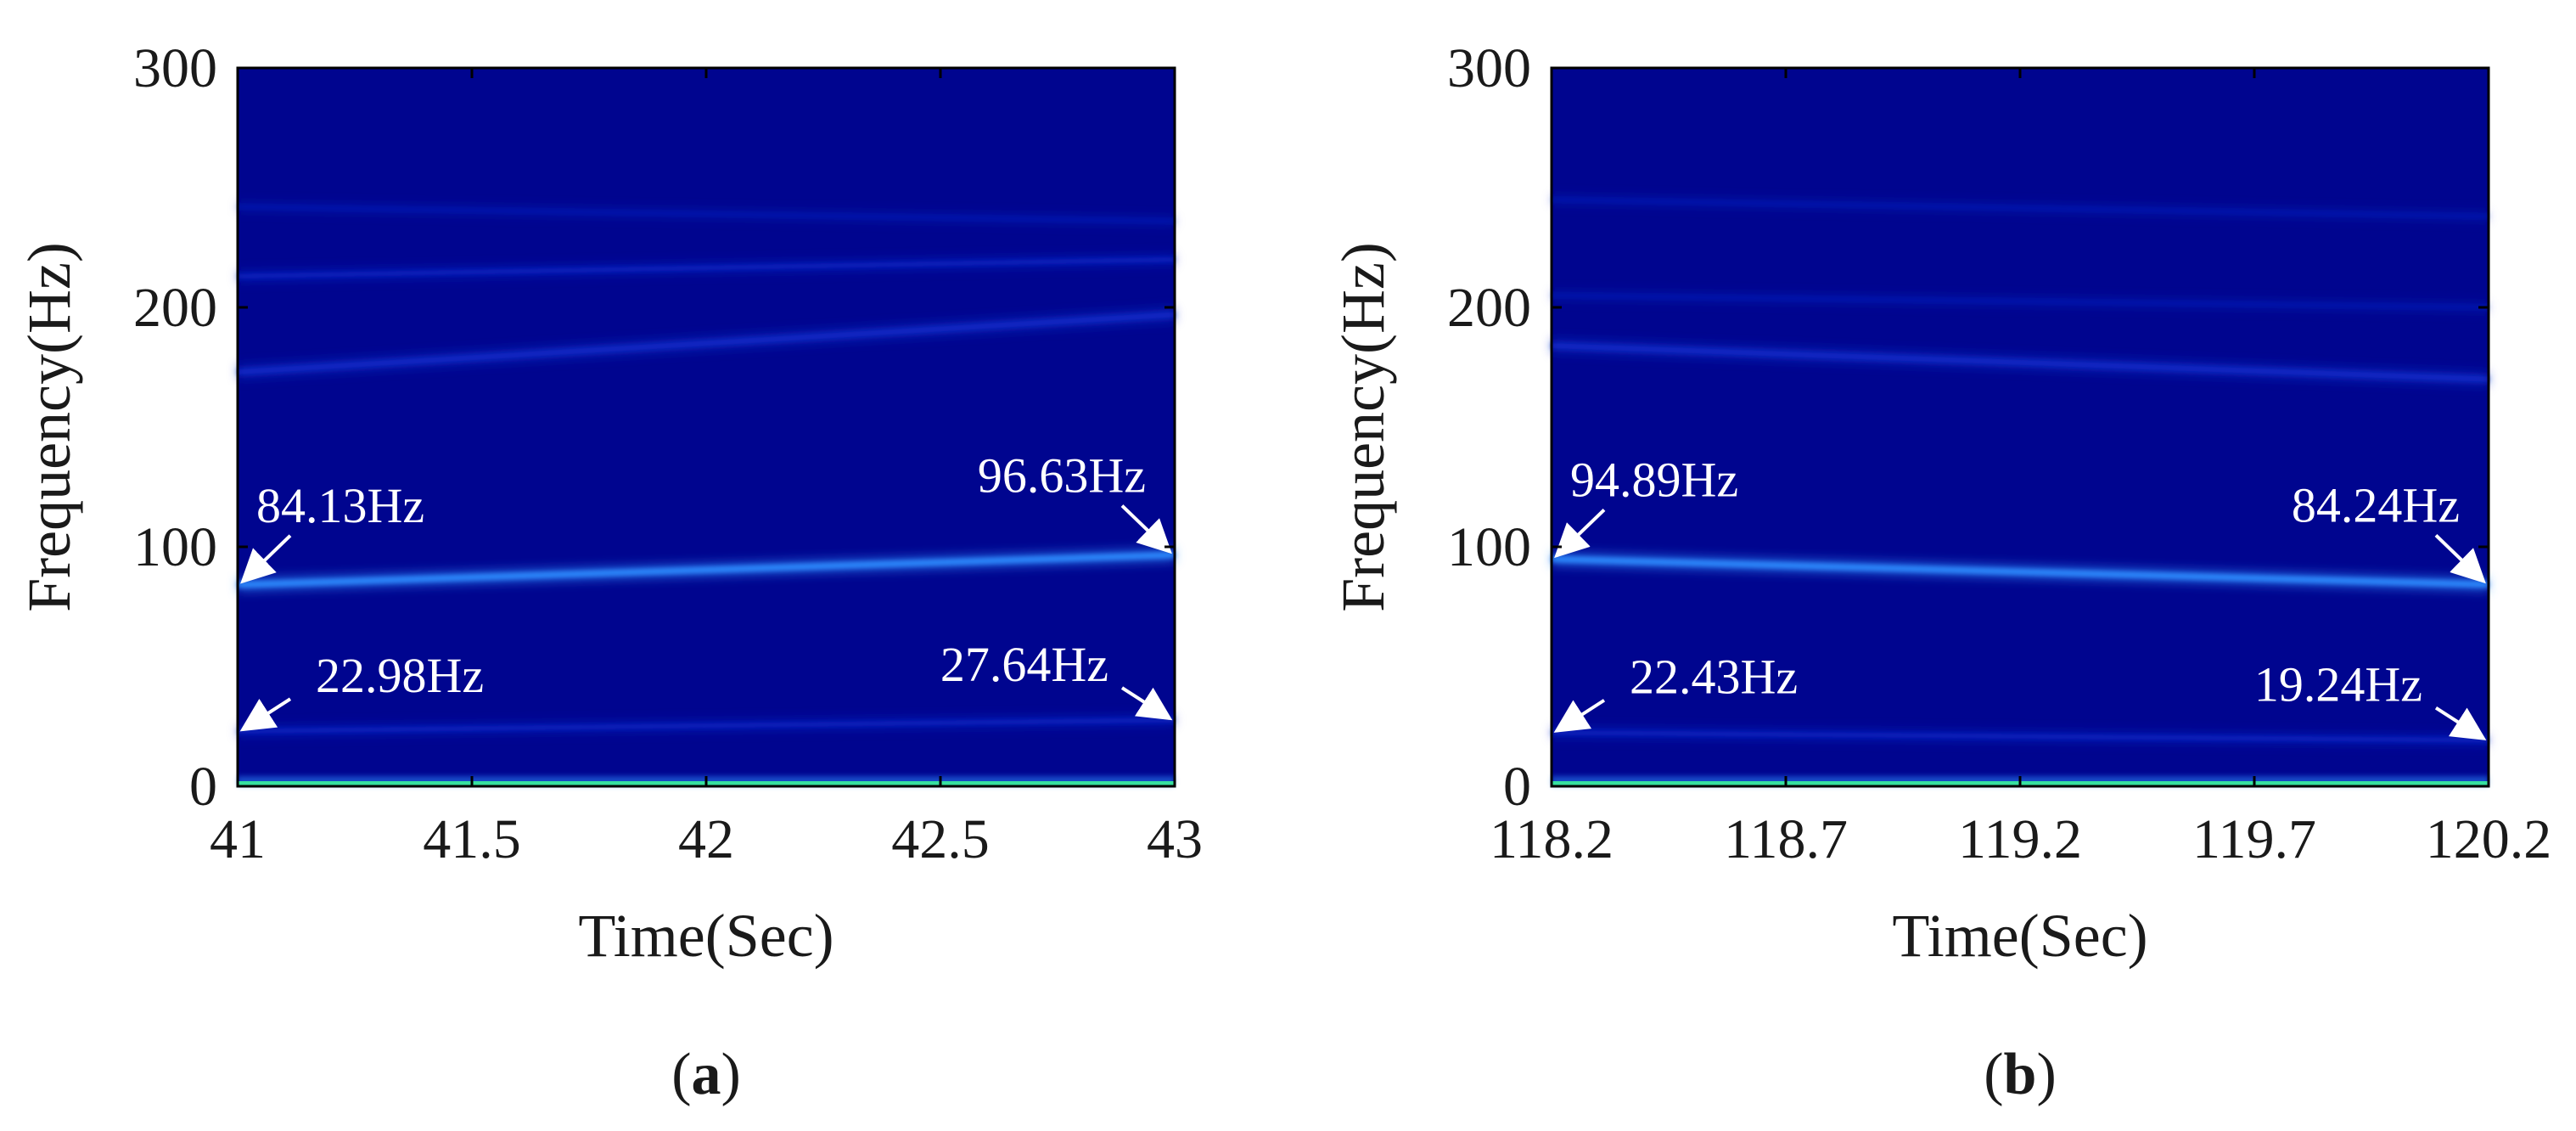 The height and width of the screenshot is (1131, 2576). Describe the element at coordinates (940, 839) in the screenshot. I see `x-tick-label: 42.5` at that location.